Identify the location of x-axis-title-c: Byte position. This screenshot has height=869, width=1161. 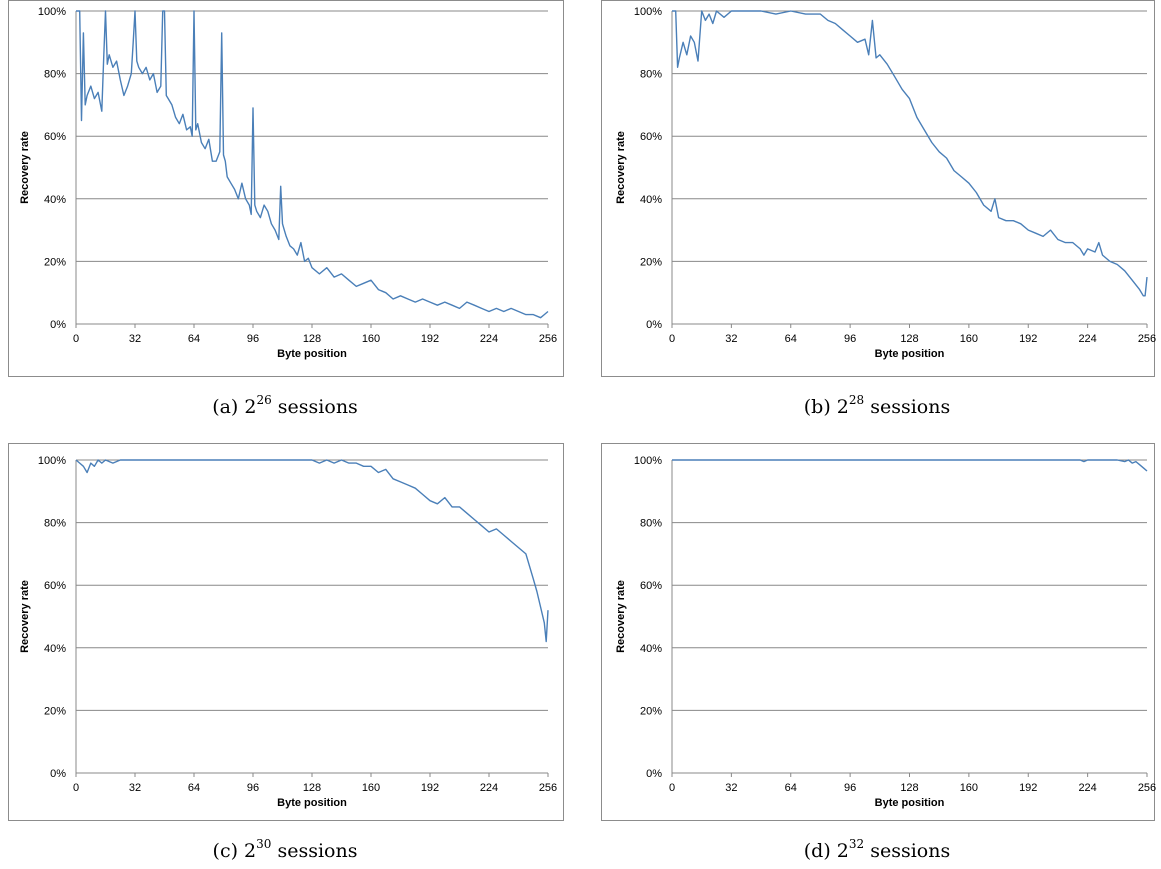
(312, 803).